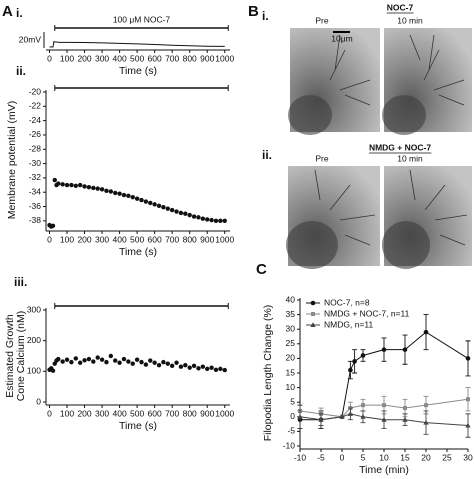 This screenshot has height=479, width=474. Describe the element at coordinates (207, 413) in the screenshot. I see `x-tick-label: 900` at that location.